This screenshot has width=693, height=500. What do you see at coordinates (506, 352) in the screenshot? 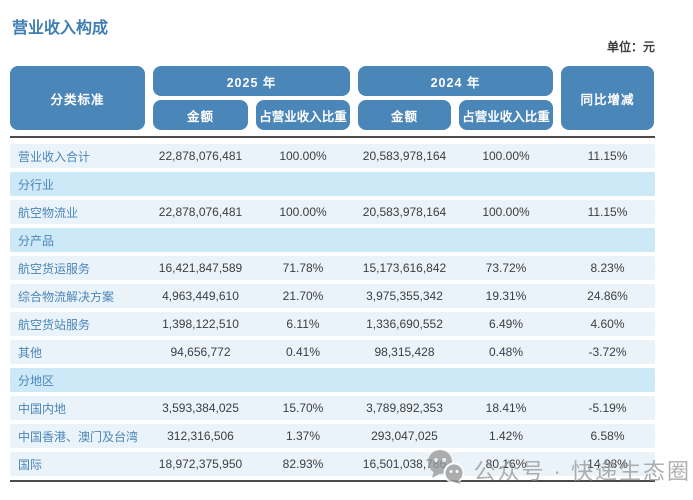
I see `ratio-2024-cell: 0.48%` at bounding box center [506, 352].